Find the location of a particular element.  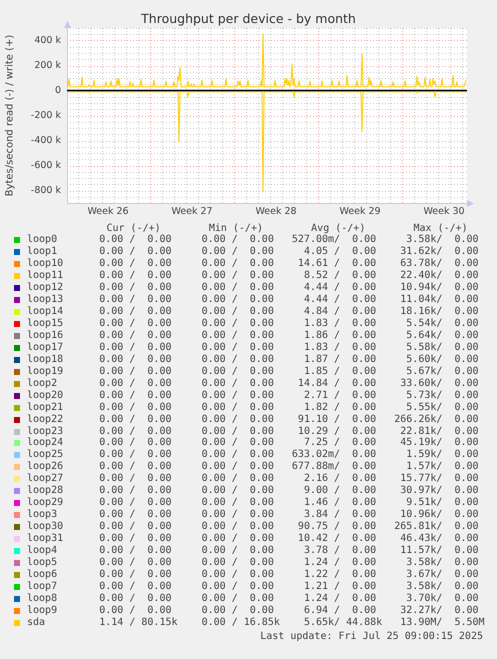

text: 91.10 / 0.00 is located at coordinates (337, 420).